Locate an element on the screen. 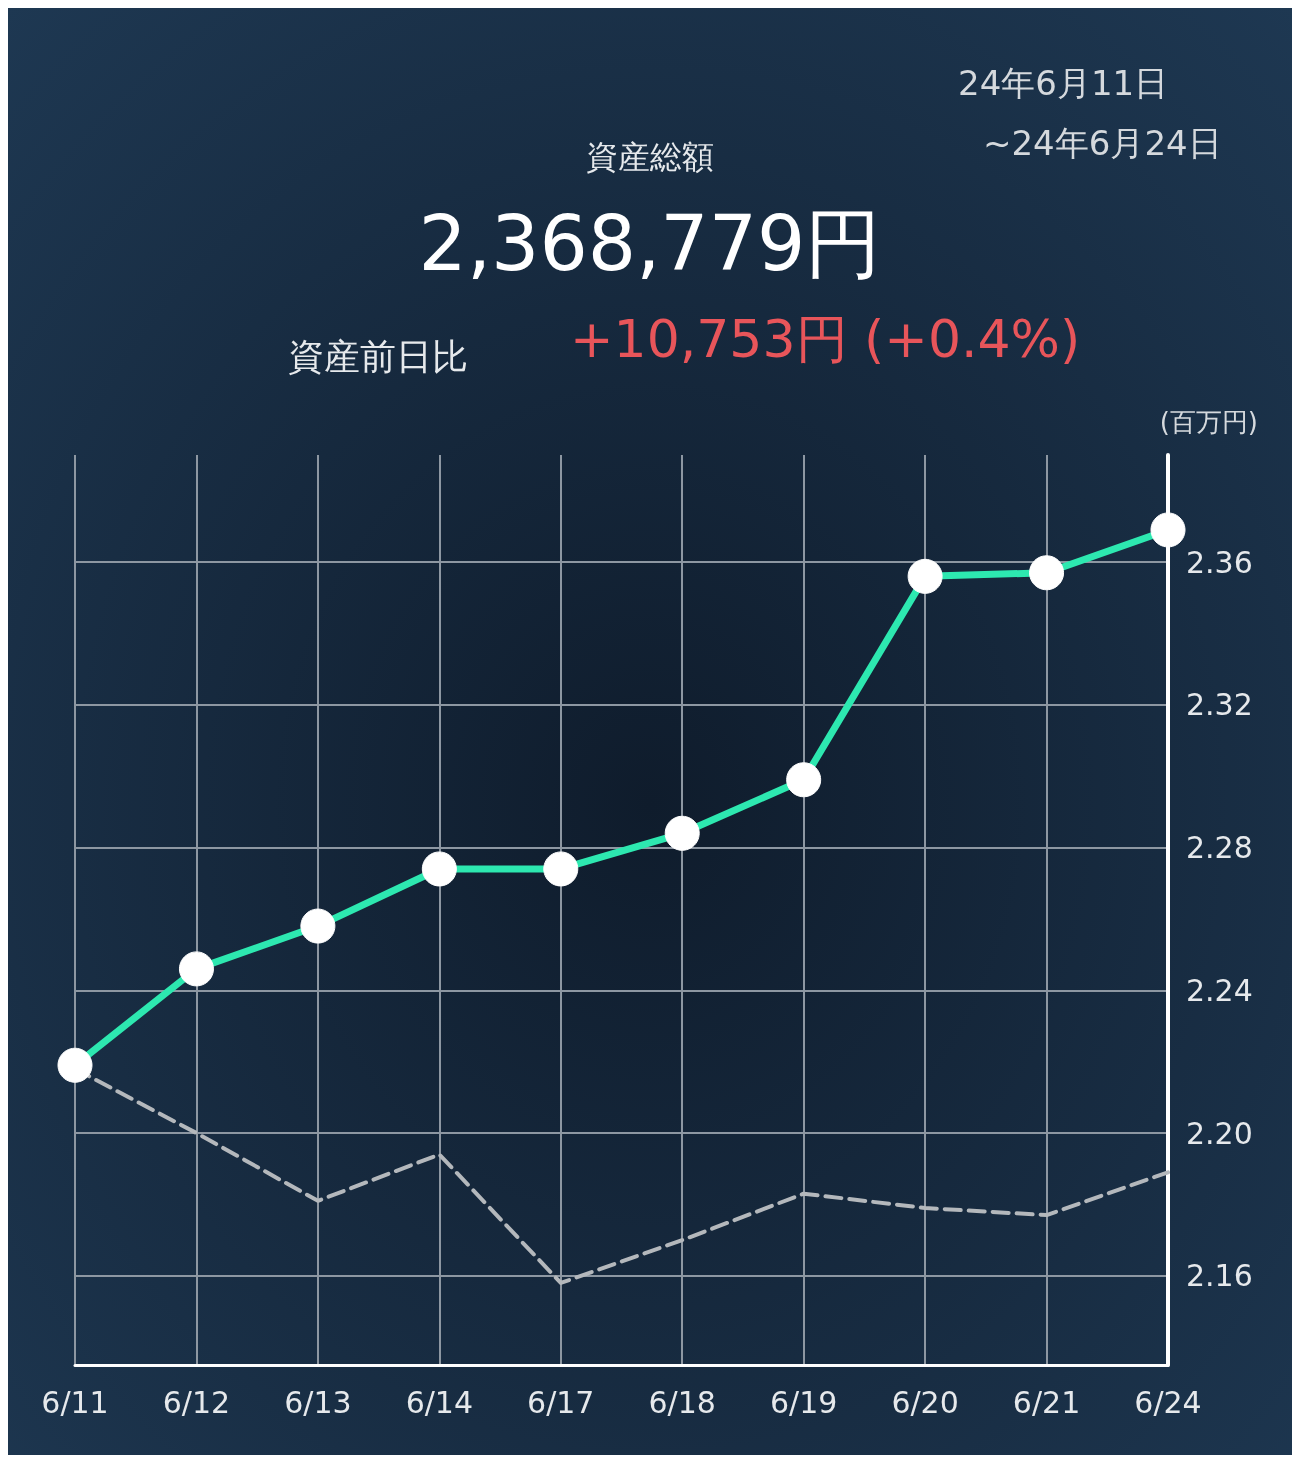  chart-subtitle: 2,368,779円 is located at coordinates (650, 243).